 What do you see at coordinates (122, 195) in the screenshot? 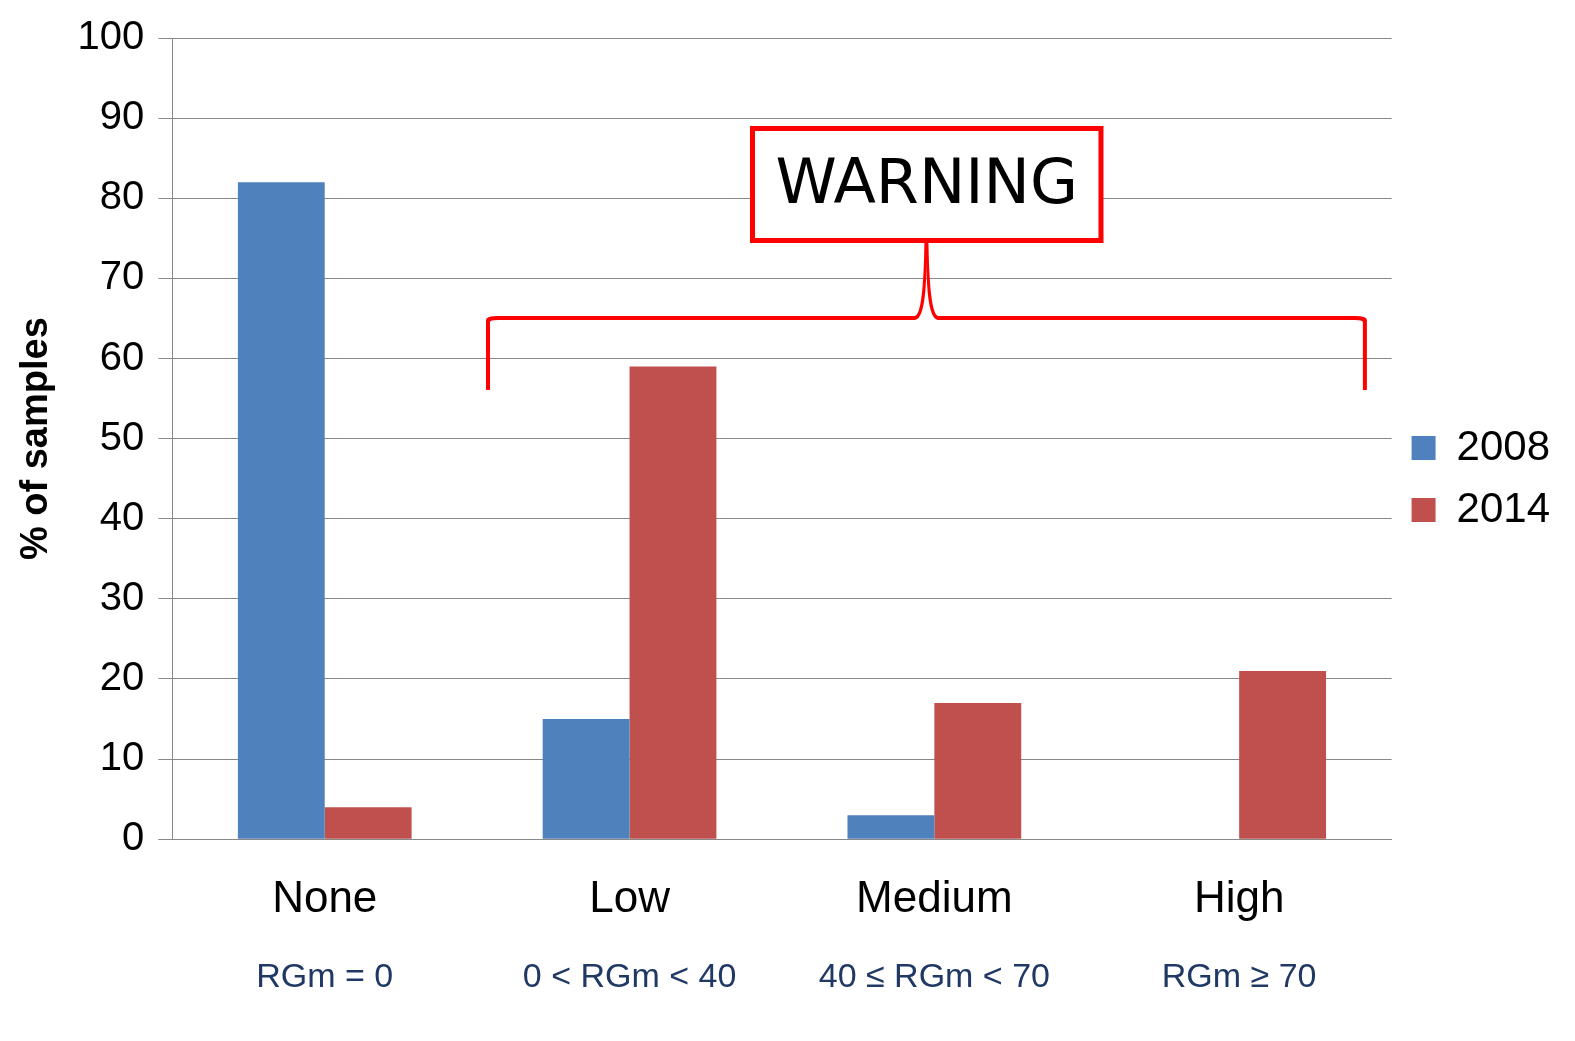
I see `y-tick-label: 80` at bounding box center [122, 195].